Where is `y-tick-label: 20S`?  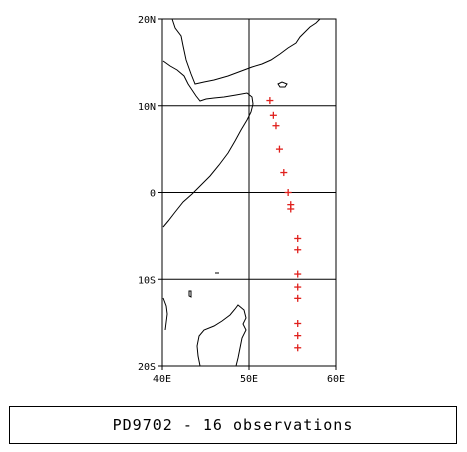
y-tick-label: 20S is located at coordinates (147, 367).